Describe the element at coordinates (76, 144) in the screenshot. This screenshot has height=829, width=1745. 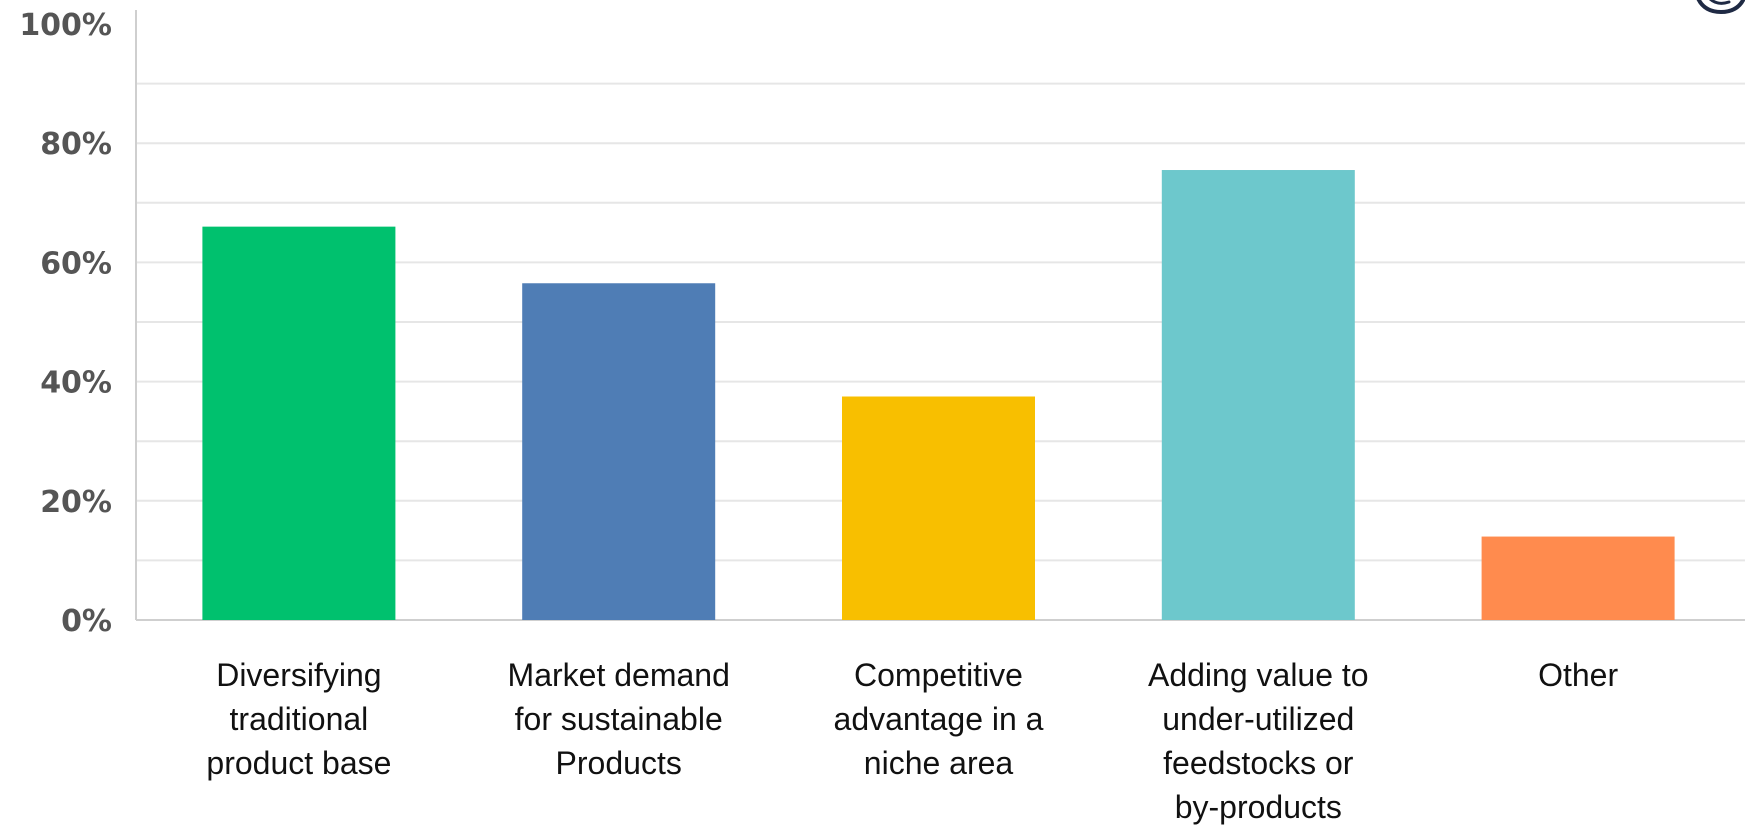
I see `y-tick-label: 80%` at that location.